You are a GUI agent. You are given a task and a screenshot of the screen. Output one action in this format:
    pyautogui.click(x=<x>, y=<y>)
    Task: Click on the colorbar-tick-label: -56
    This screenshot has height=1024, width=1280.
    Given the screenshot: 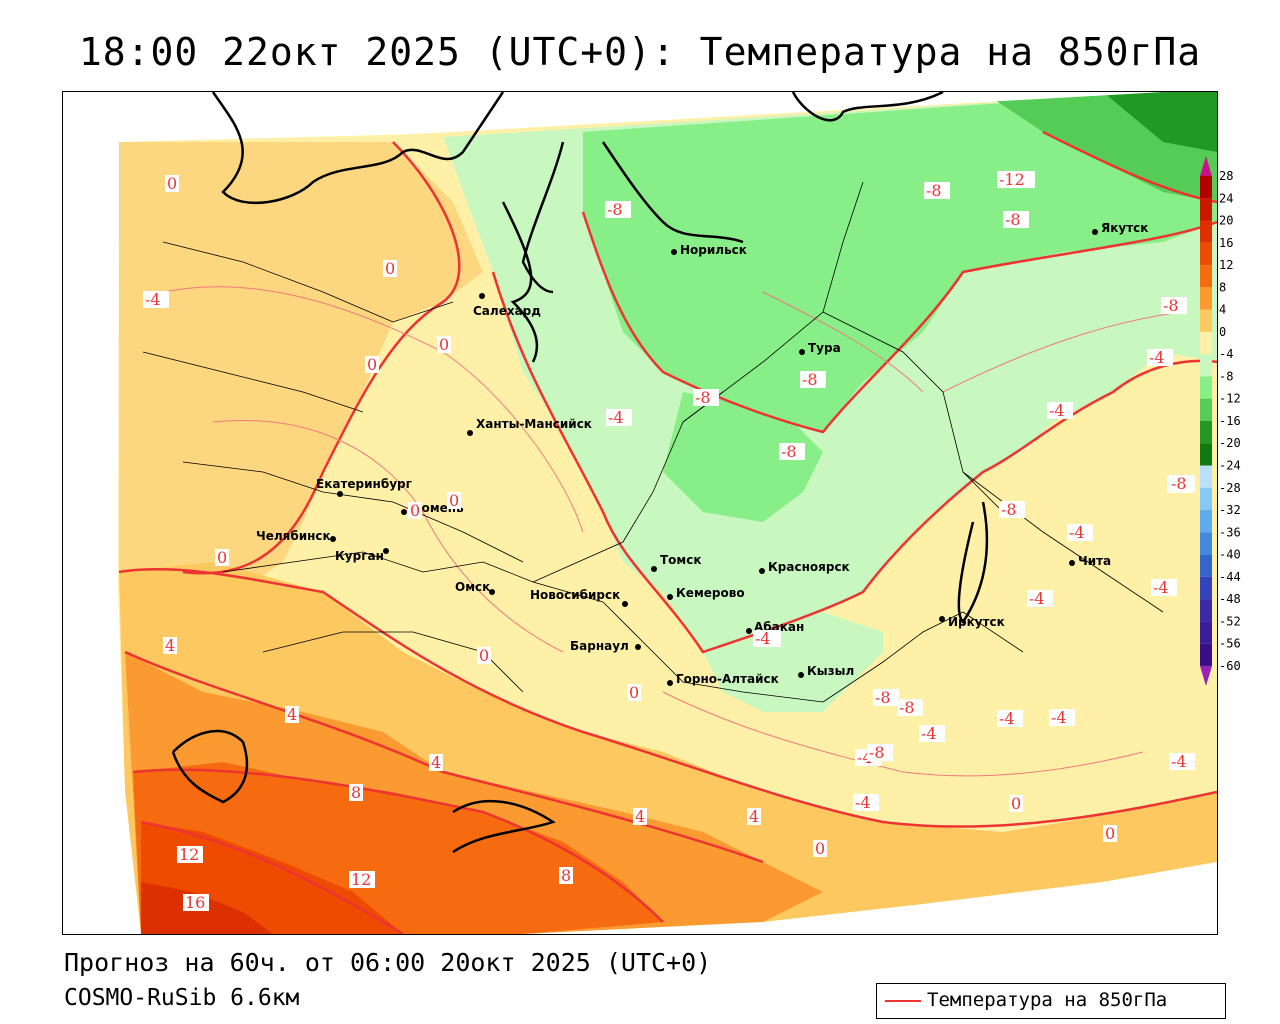 What is the action you would take?
    pyautogui.click(x=1230, y=644)
    